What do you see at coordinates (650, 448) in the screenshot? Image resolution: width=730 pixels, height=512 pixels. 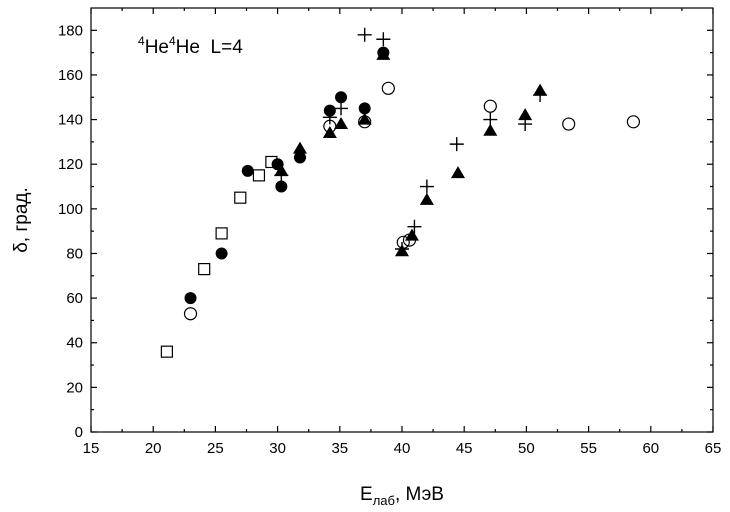 I see `x-tick-label: 60` at bounding box center [650, 448].